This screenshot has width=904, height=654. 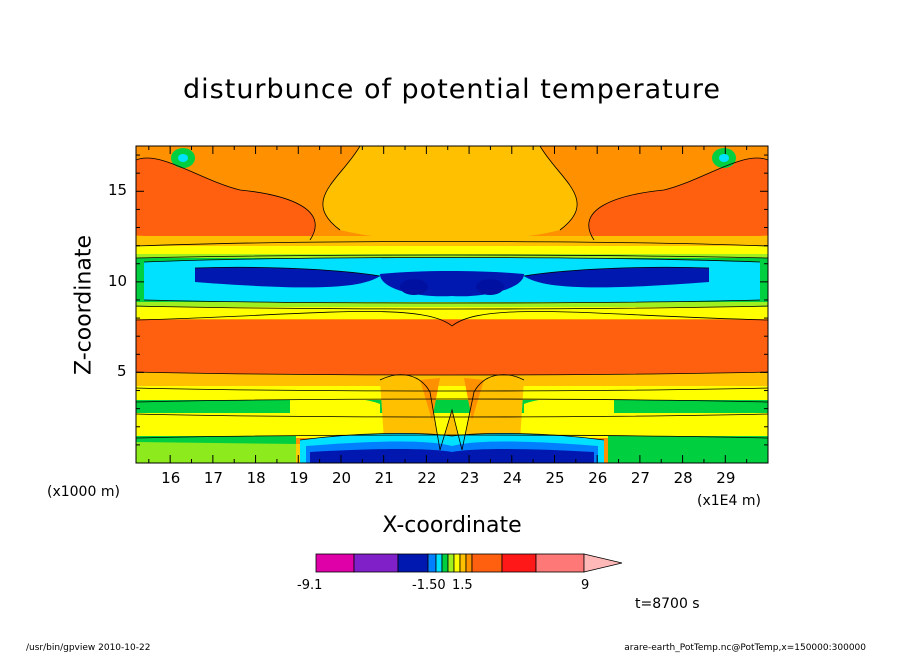 What do you see at coordinates (84, 305) in the screenshot?
I see `y-axis-label: Z-coordinate` at bounding box center [84, 305].